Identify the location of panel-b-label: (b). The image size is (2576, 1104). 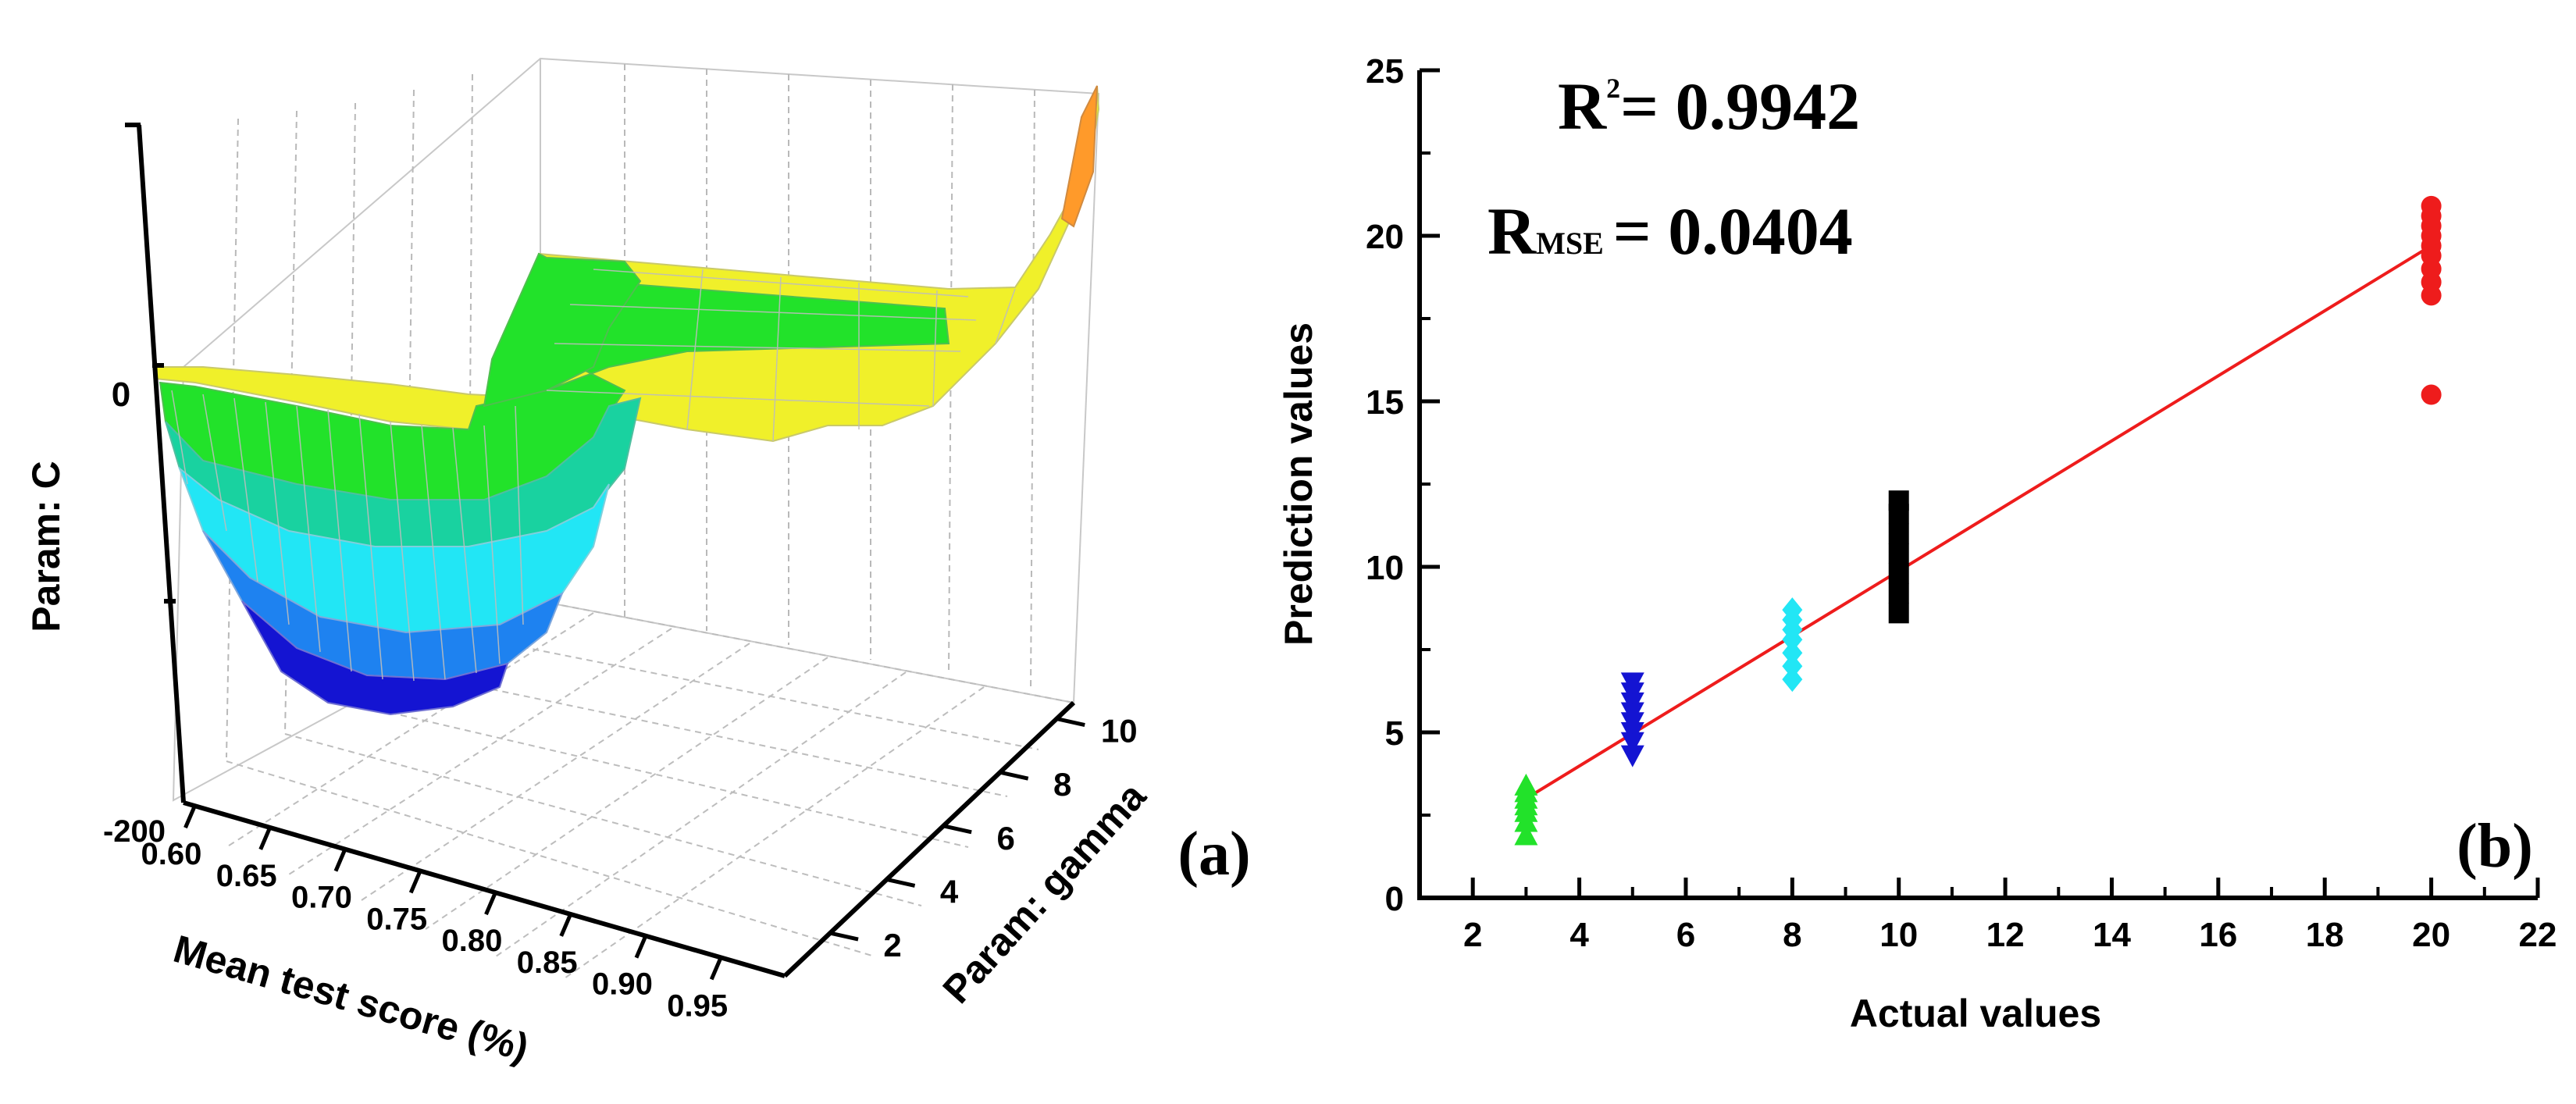
(2495, 846).